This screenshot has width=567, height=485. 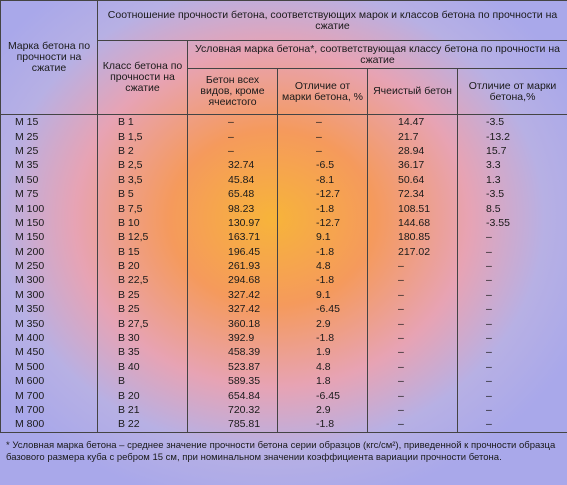 What do you see at coordinates (511, 91) in the screenshot?
I see `header-cell: Отличие от марки бетона,%` at bounding box center [511, 91].